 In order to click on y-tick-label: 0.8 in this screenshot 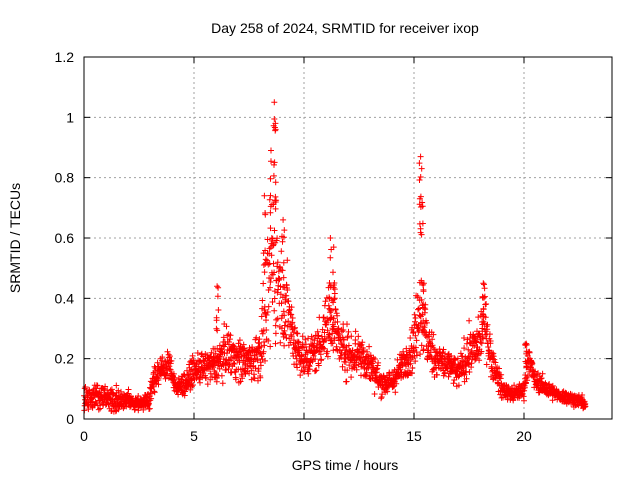, I will do `click(65, 178)`.